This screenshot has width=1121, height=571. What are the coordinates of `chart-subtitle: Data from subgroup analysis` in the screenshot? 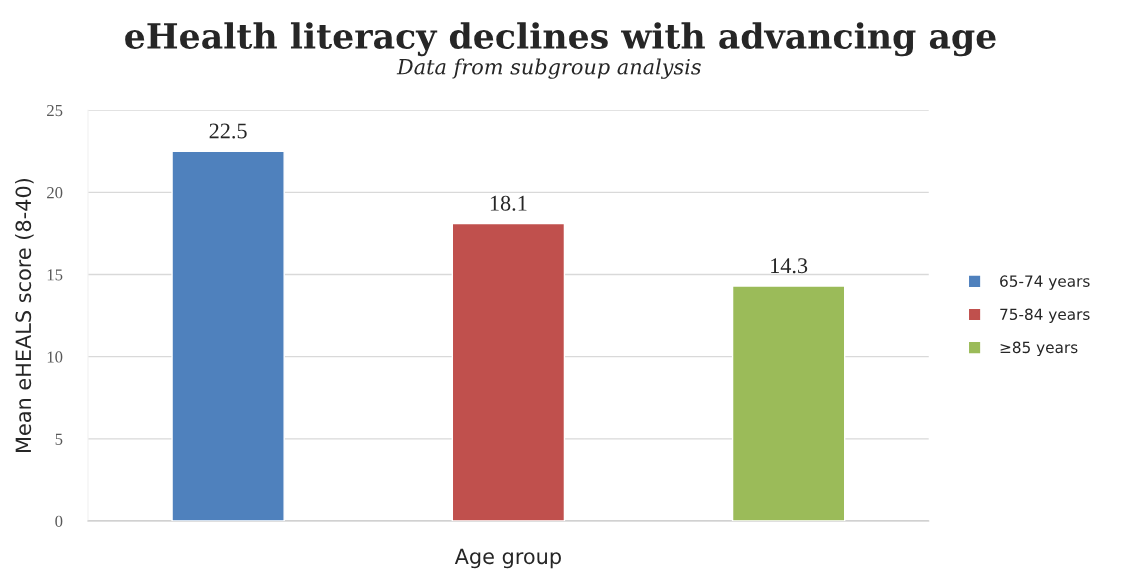 It's located at (548, 68).